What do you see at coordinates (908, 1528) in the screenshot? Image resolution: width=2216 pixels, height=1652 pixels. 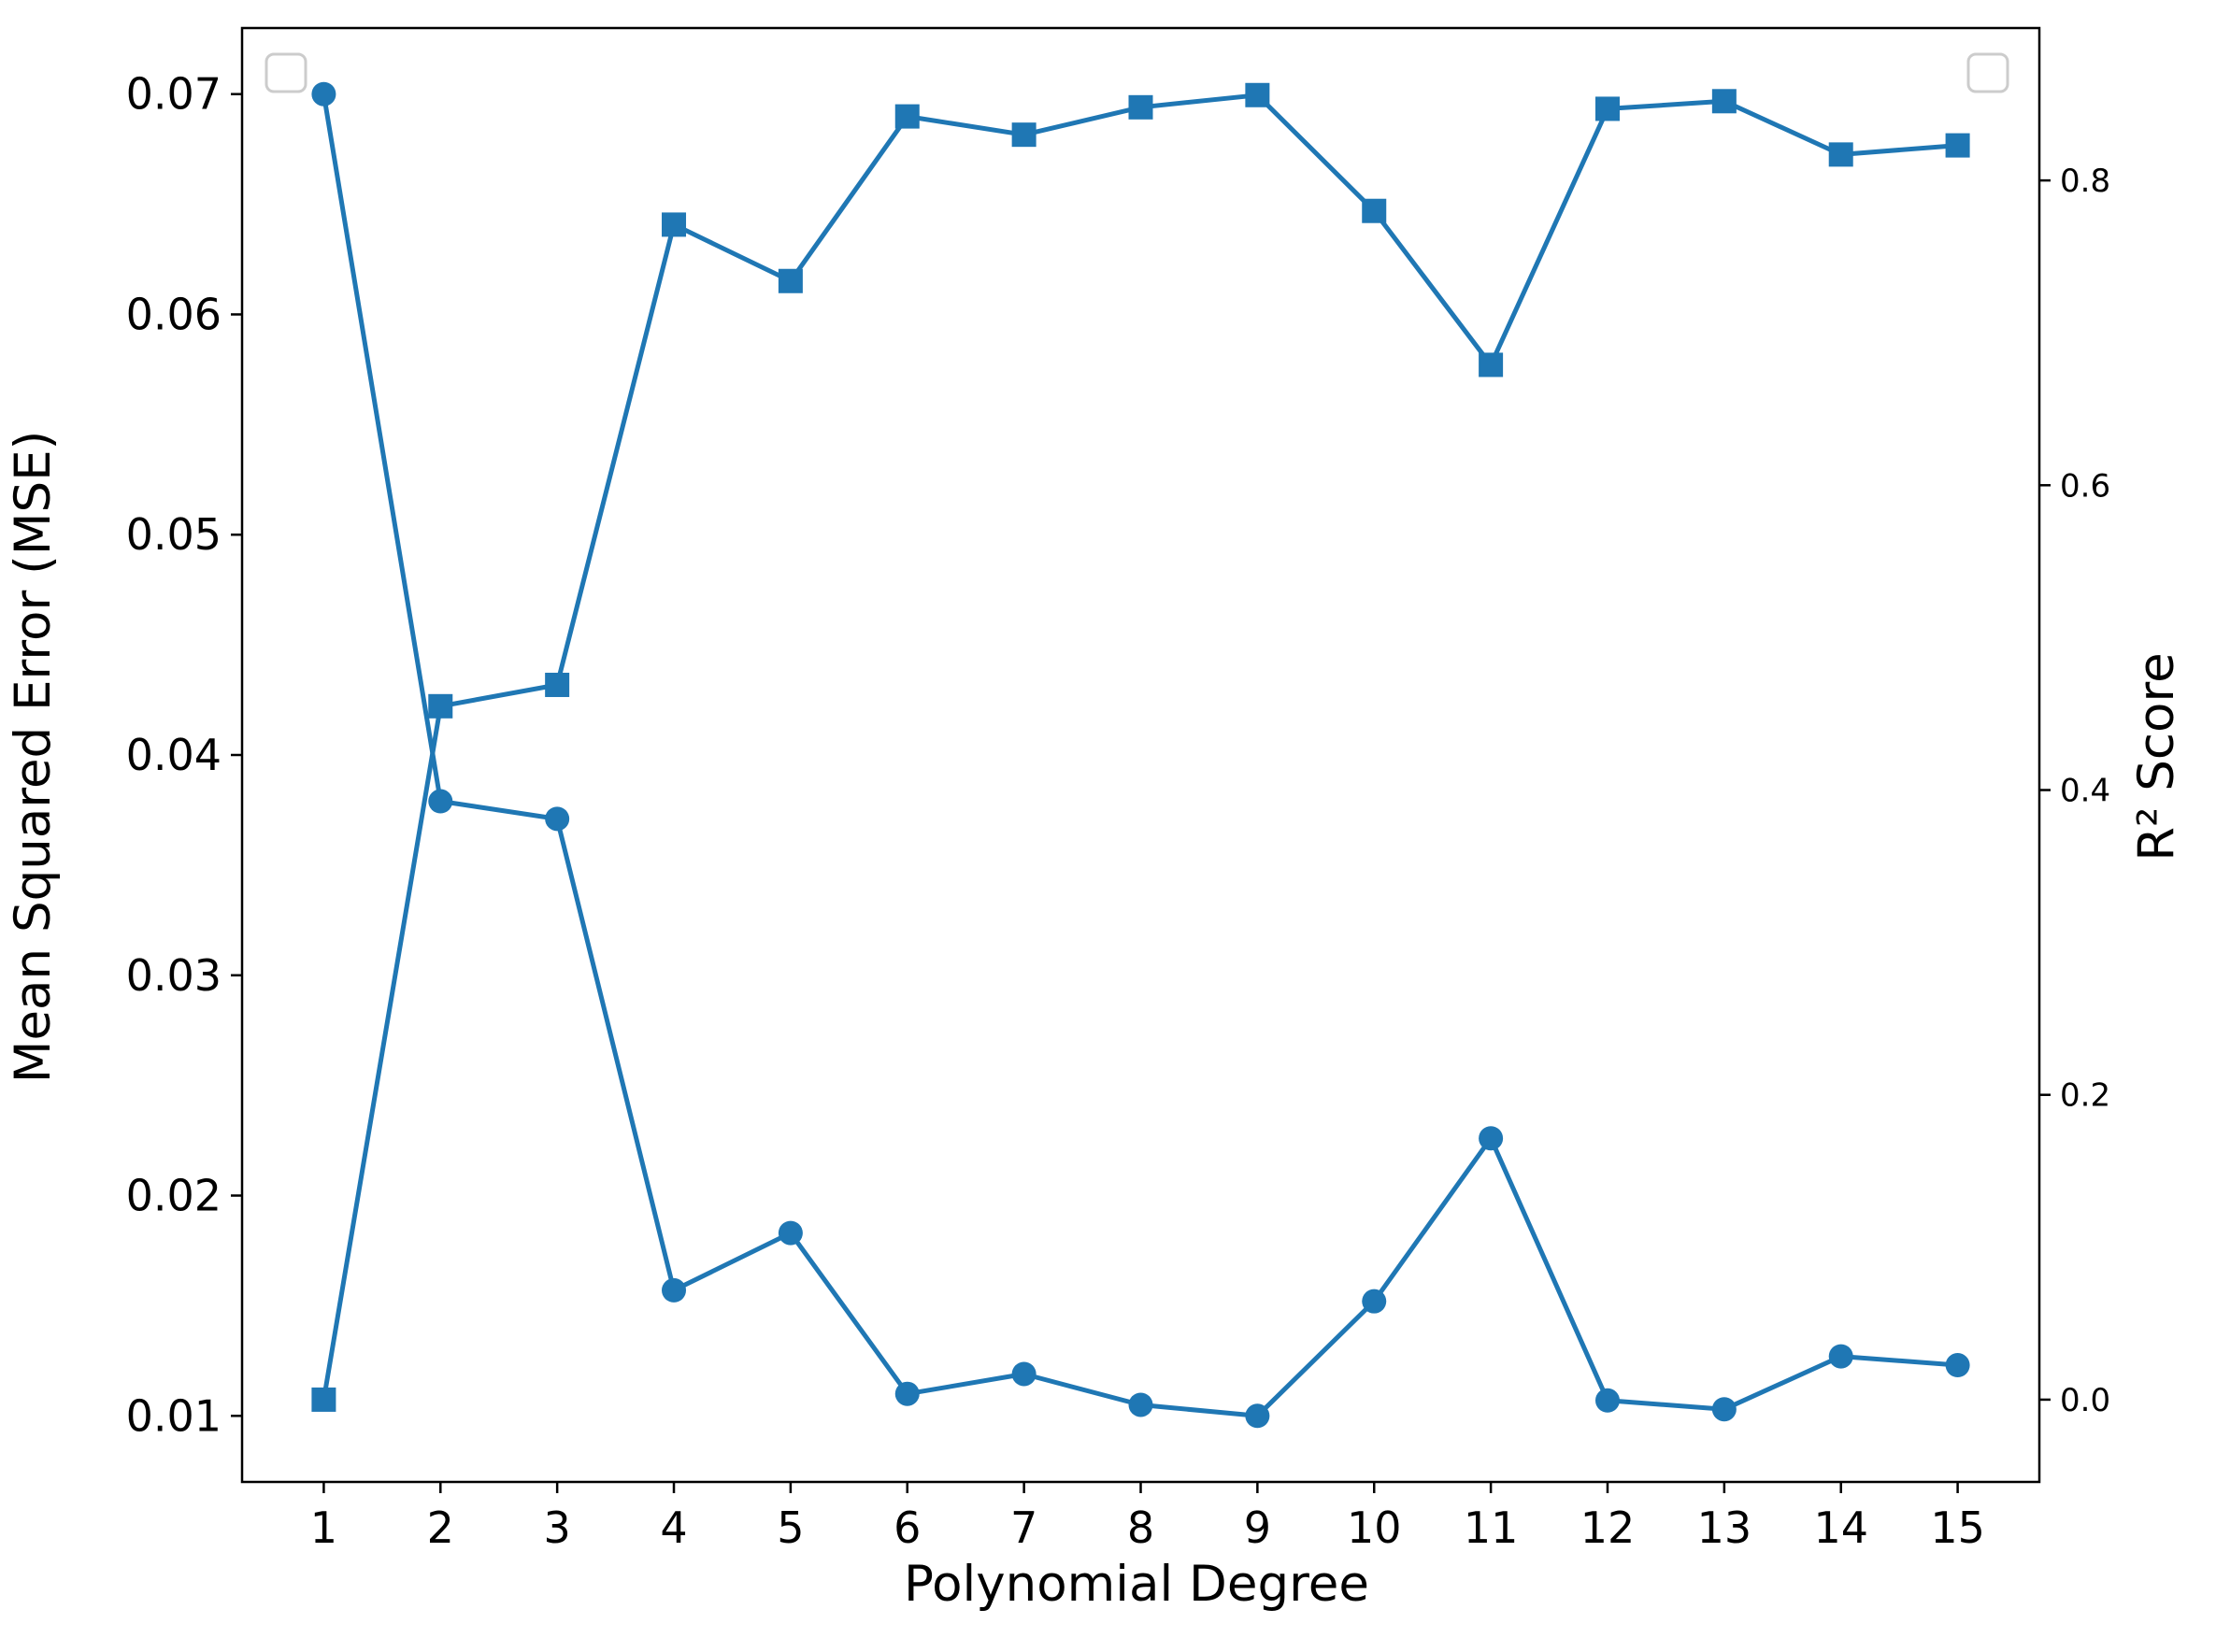 I see `x-tick-label: 6` at bounding box center [908, 1528].